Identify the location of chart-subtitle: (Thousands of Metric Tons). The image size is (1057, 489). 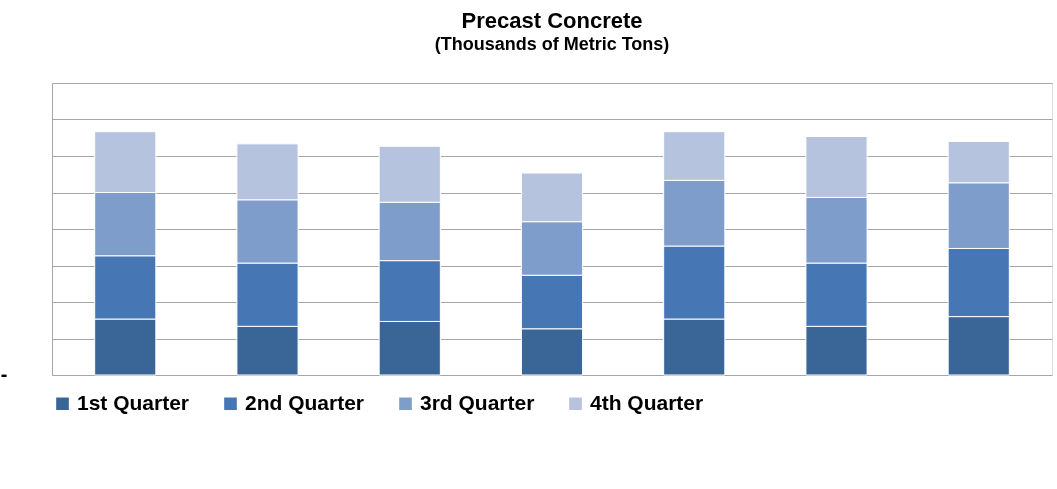
(552, 44).